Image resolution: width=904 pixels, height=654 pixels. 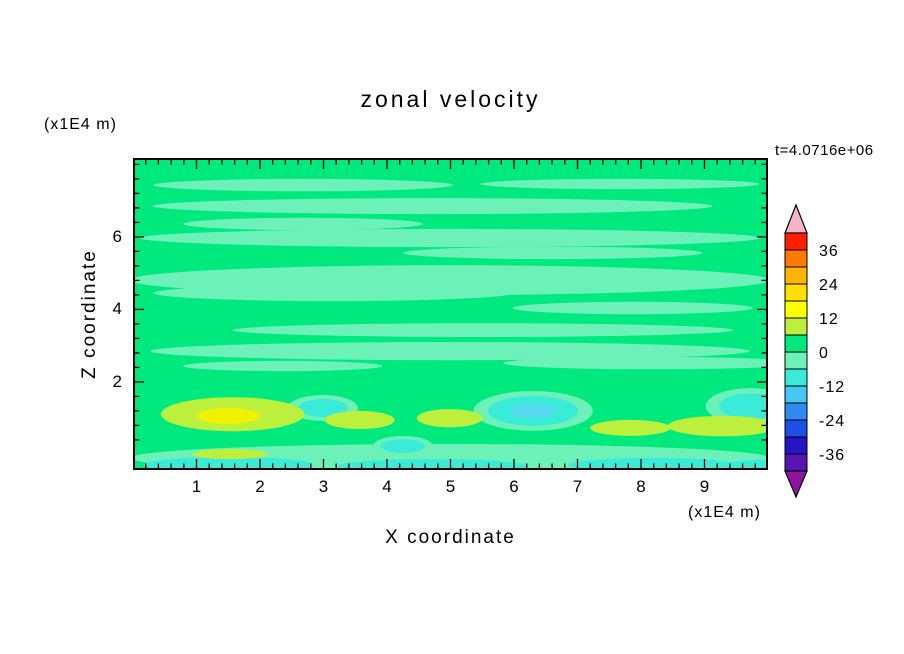 What do you see at coordinates (196, 486) in the screenshot?
I see `x-tick-label: 1` at bounding box center [196, 486].